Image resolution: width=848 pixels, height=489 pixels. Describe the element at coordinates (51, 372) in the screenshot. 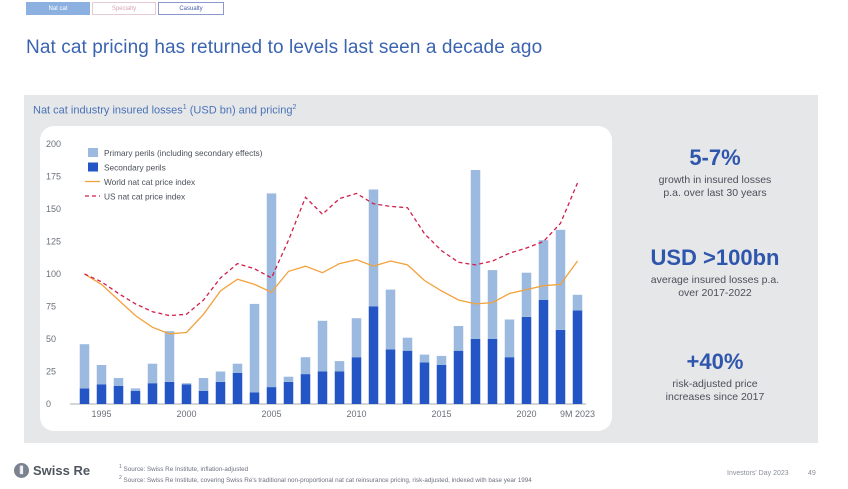

I see `y-tick-label: 25` at that location.